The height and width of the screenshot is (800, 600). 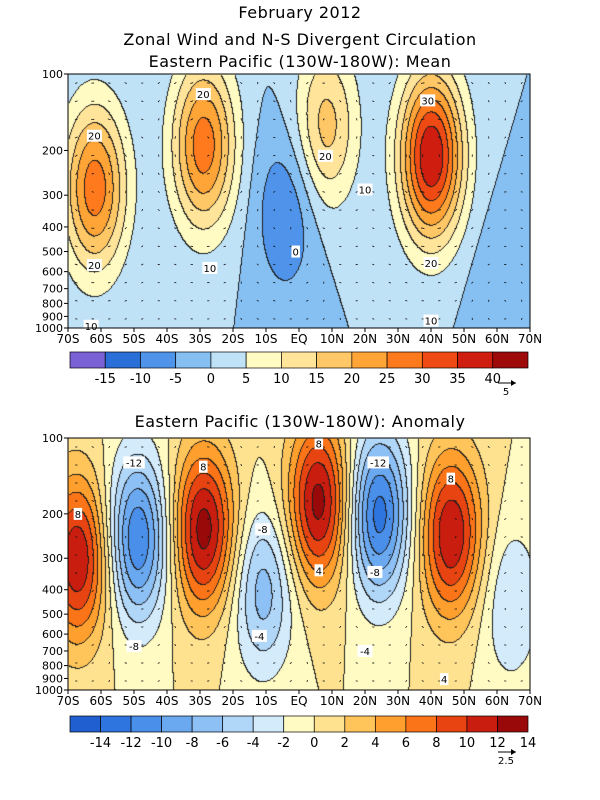 I want to click on colorbar-label: -6, so click(x=222, y=743).